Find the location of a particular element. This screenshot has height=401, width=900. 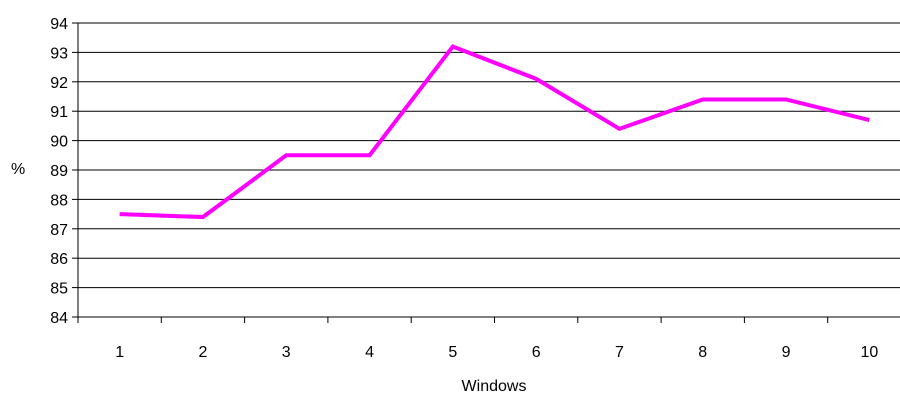

y-tick-label: 88 is located at coordinates (59, 200).